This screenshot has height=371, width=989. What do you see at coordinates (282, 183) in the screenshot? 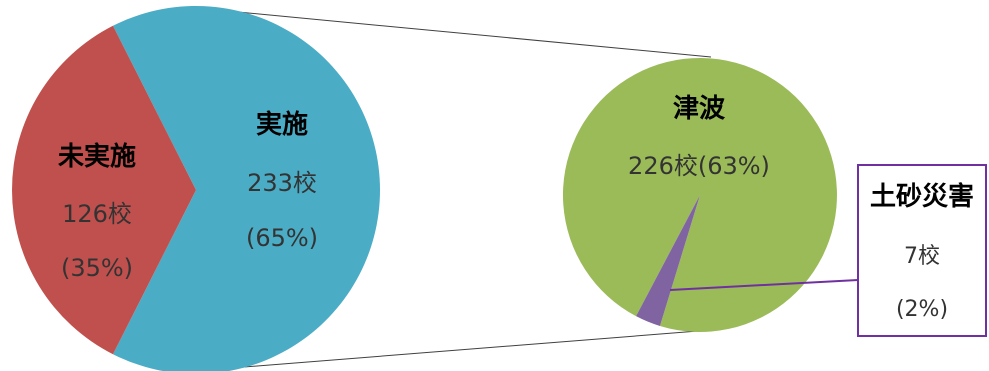
I see `slice-value-implemented: 233校` at bounding box center [282, 183].